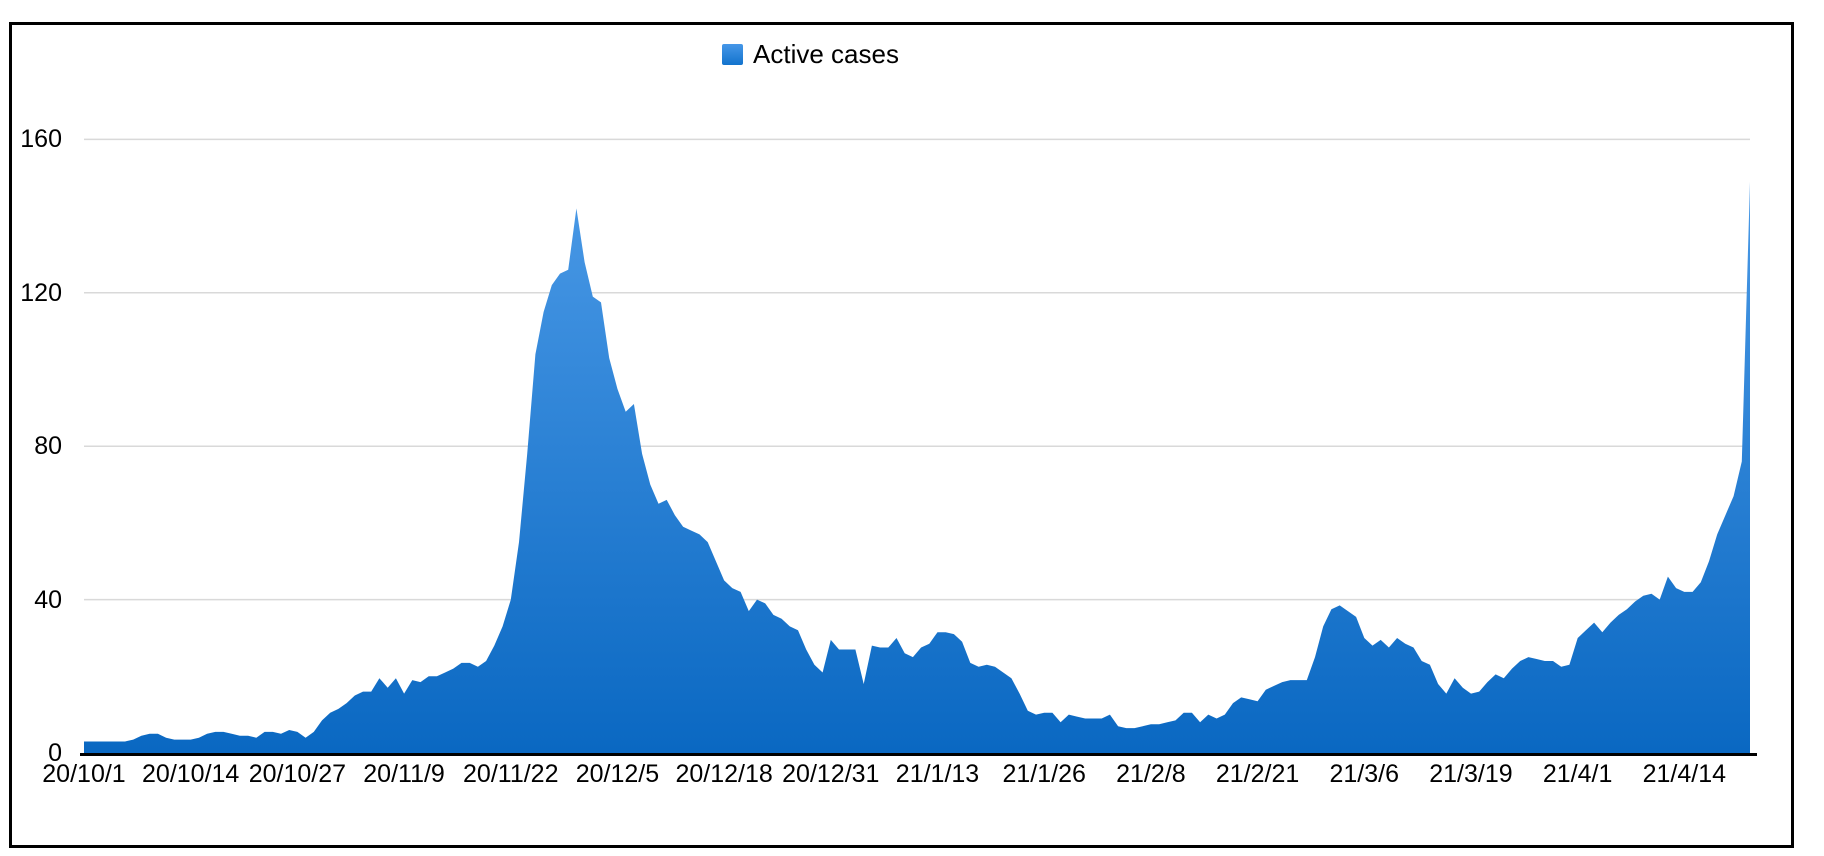 The image size is (1824, 856). I want to click on x-axis-tick-label-20-12-5: 20/12/5, so click(617, 774).